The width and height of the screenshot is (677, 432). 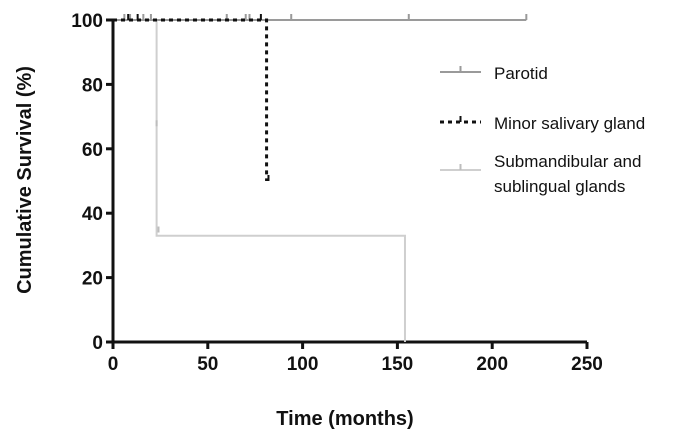 I want to click on y-axis-title: Cumulative Survival (%), so click(x=25, y=180).